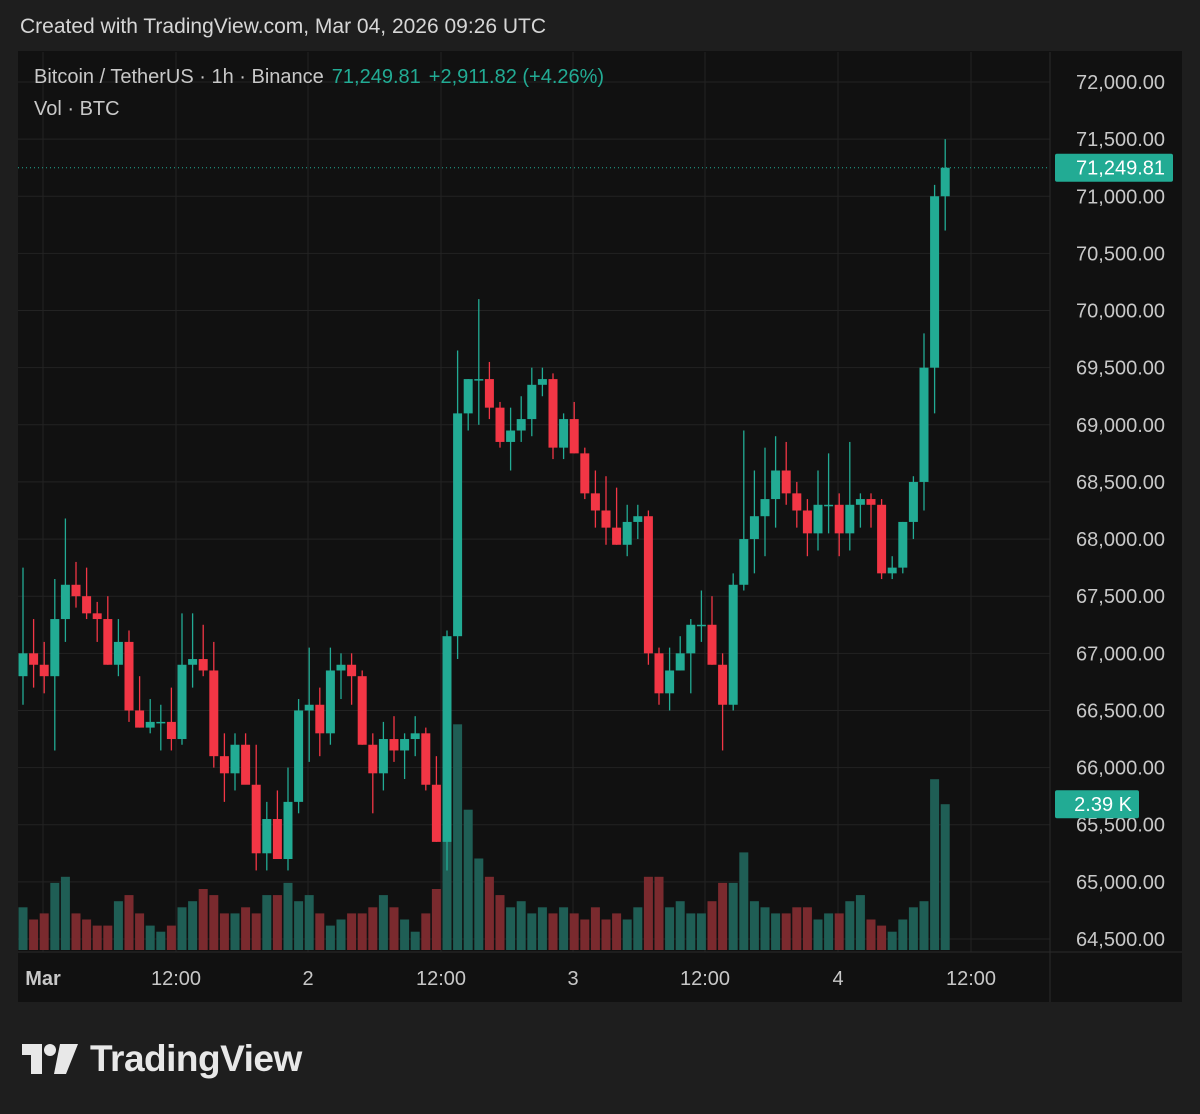 This screenshot has height=1114, width=1200. I want to click on price-tick-label: 66,000.00, so click(1120, 769).